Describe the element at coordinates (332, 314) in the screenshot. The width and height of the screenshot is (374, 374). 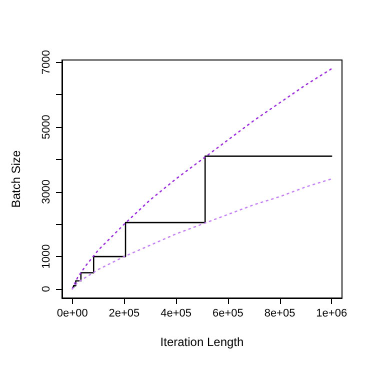
I see `x-tick-label: 1e+06` at that location.